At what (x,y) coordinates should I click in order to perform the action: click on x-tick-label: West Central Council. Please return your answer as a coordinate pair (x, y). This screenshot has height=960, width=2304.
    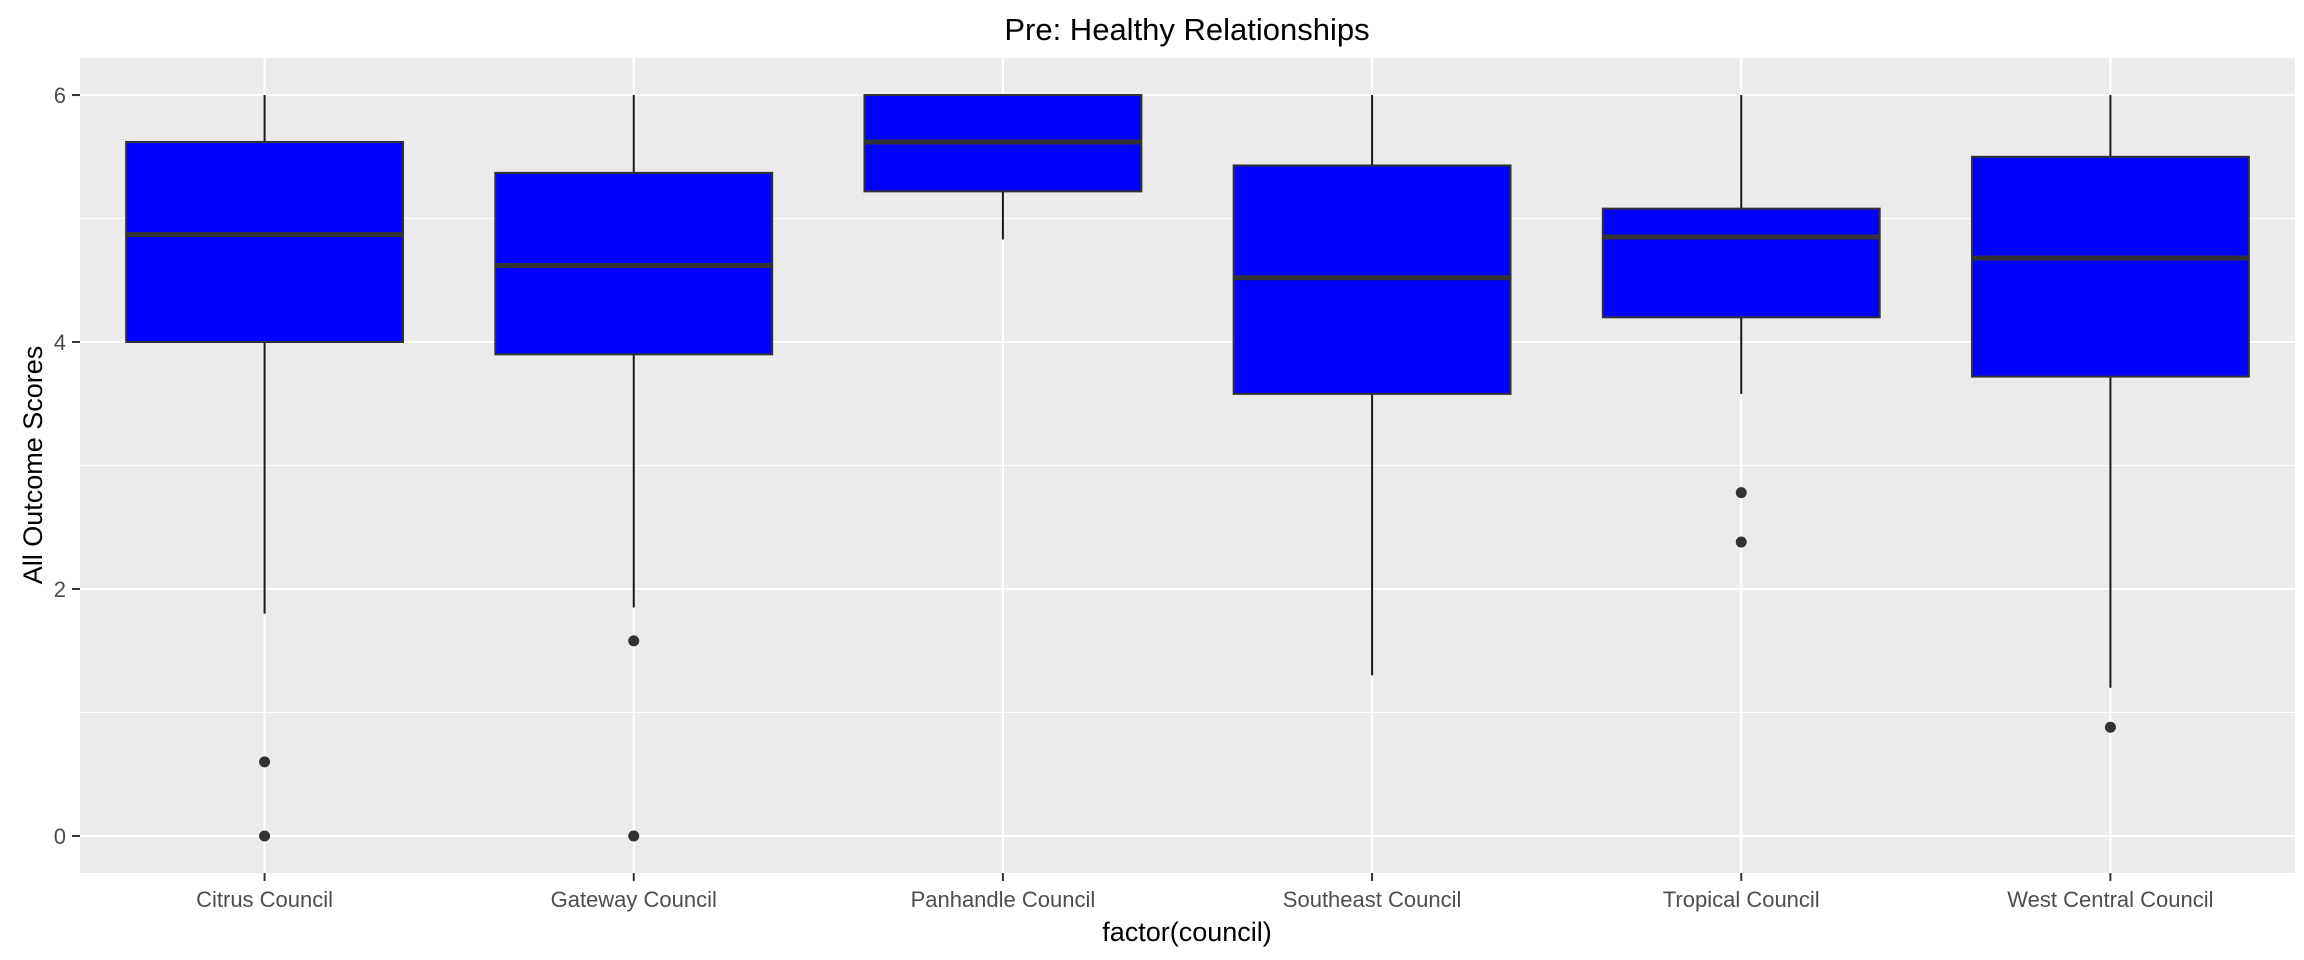
    Looking at the image, I should click on (2110, 899).